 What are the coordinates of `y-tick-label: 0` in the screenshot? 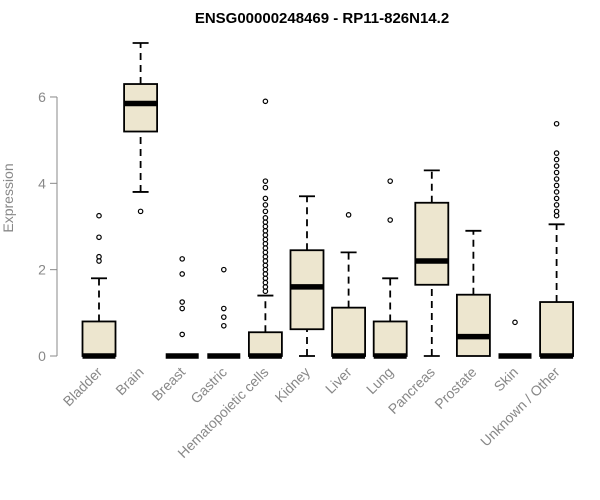 It's located at (42, 356).